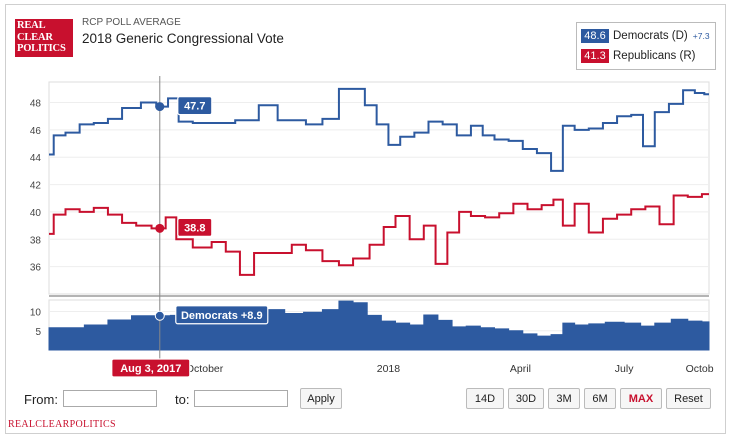 This screenshot has width=730, height=438. What do you see at coordinates (31, 25) in the screenshot?
I see `logo-line-1: REAL` at bounding box center [31, 25].